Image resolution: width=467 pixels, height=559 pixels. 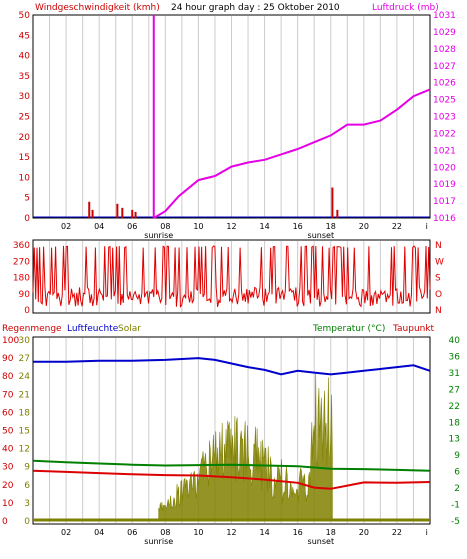 I want to click on humidity-line, so click(x=232, y=366).